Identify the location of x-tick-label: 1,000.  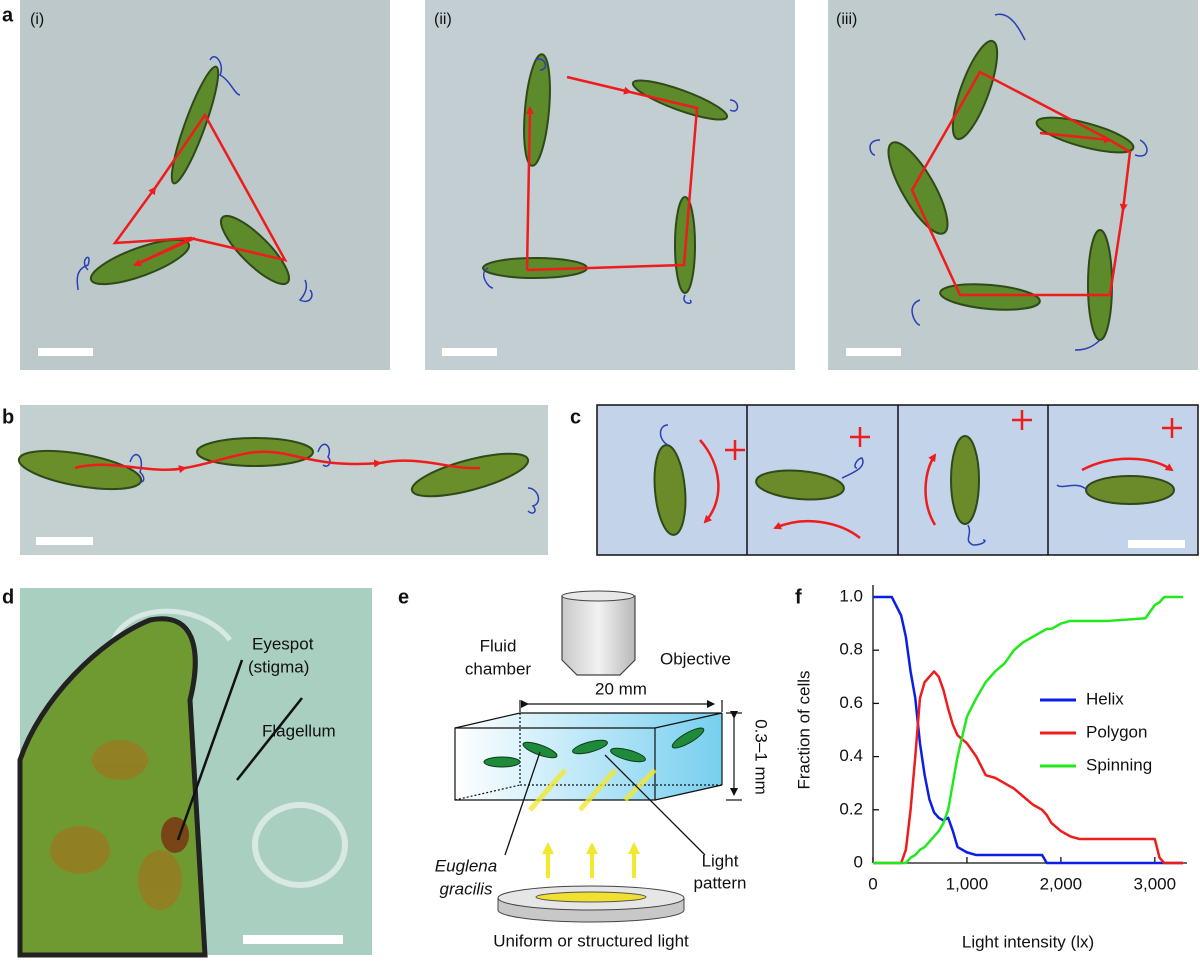
(967, 883).